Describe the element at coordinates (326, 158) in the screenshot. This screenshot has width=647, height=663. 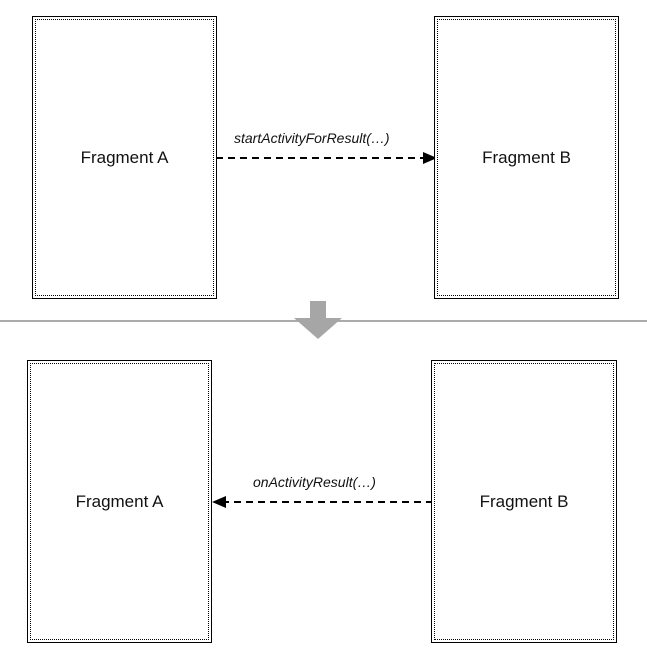
I see `call-arrow-top` at that location.